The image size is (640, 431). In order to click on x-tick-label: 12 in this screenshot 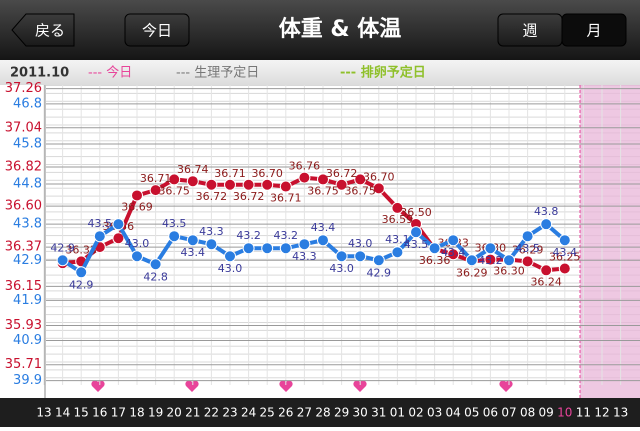, I will do `click(601, 413)`.